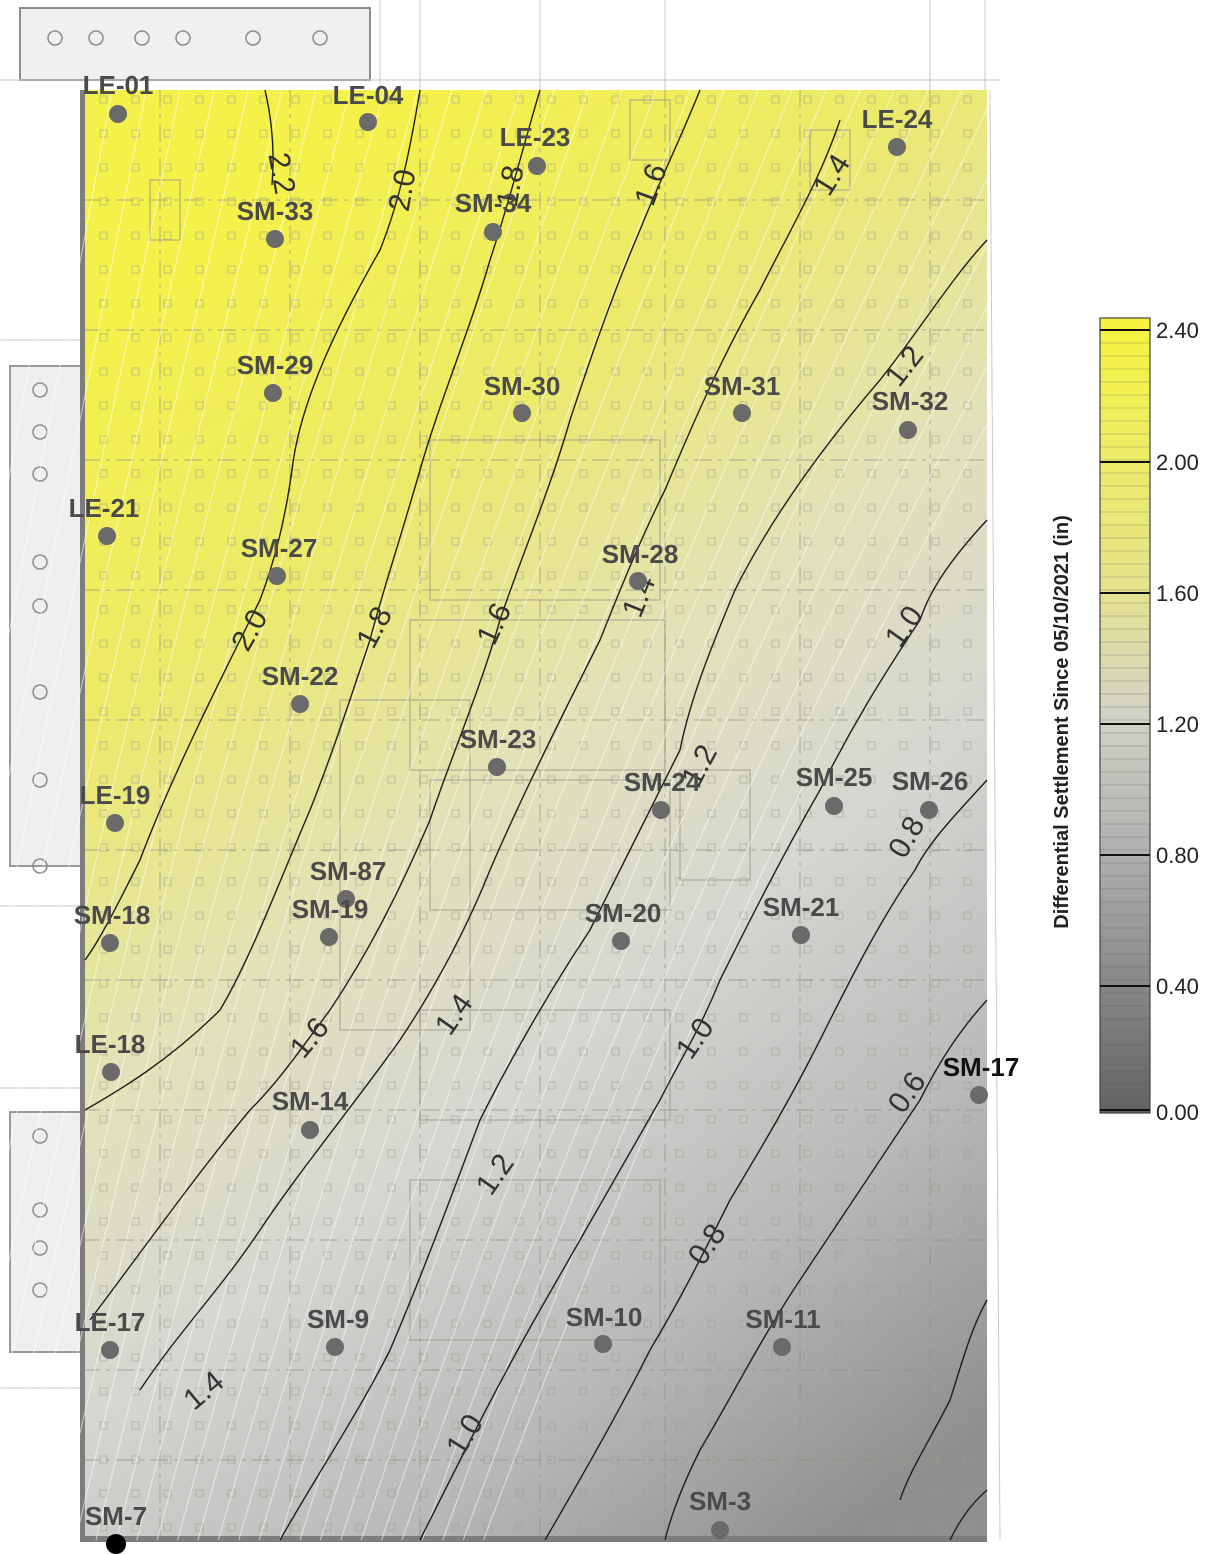 The image size is (1220, 1554). I want to click on monitoring-point-label: SM-25, so click(834, 777).